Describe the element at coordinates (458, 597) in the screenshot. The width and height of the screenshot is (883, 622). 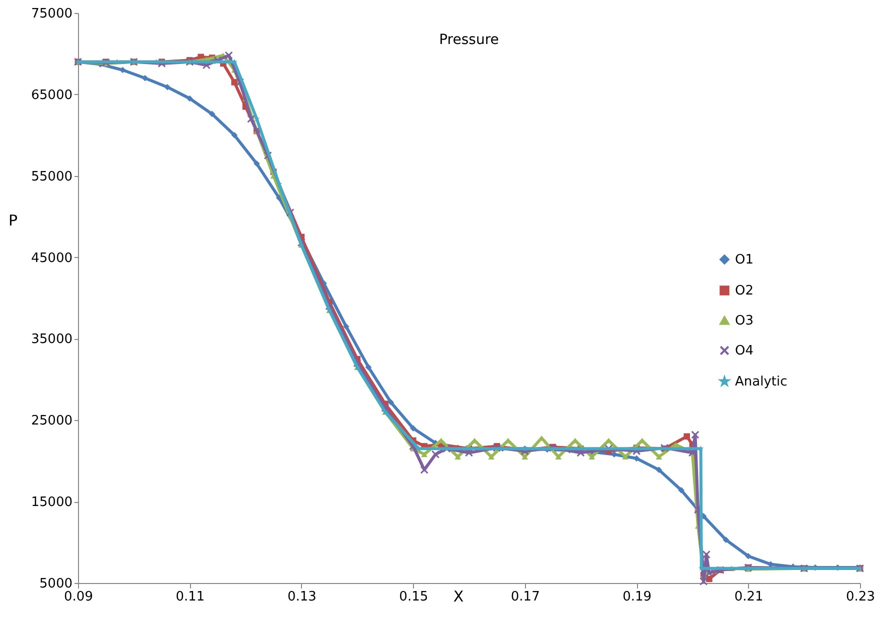
I see `x-axis-title: X` at that location.